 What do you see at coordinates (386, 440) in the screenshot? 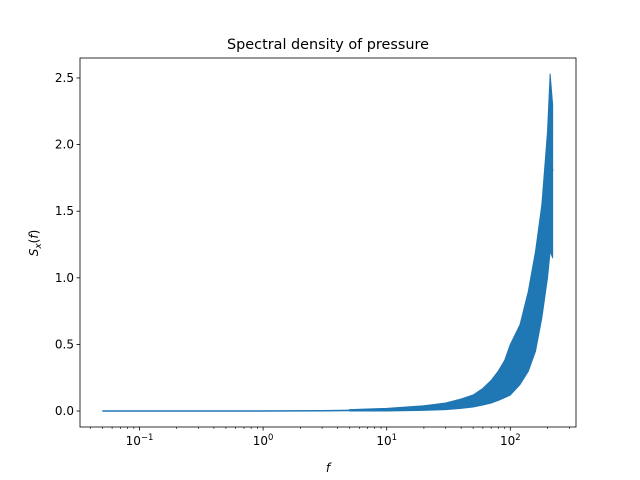
I see `x-tick-label: 10¹` at bounding box center [386, 440].